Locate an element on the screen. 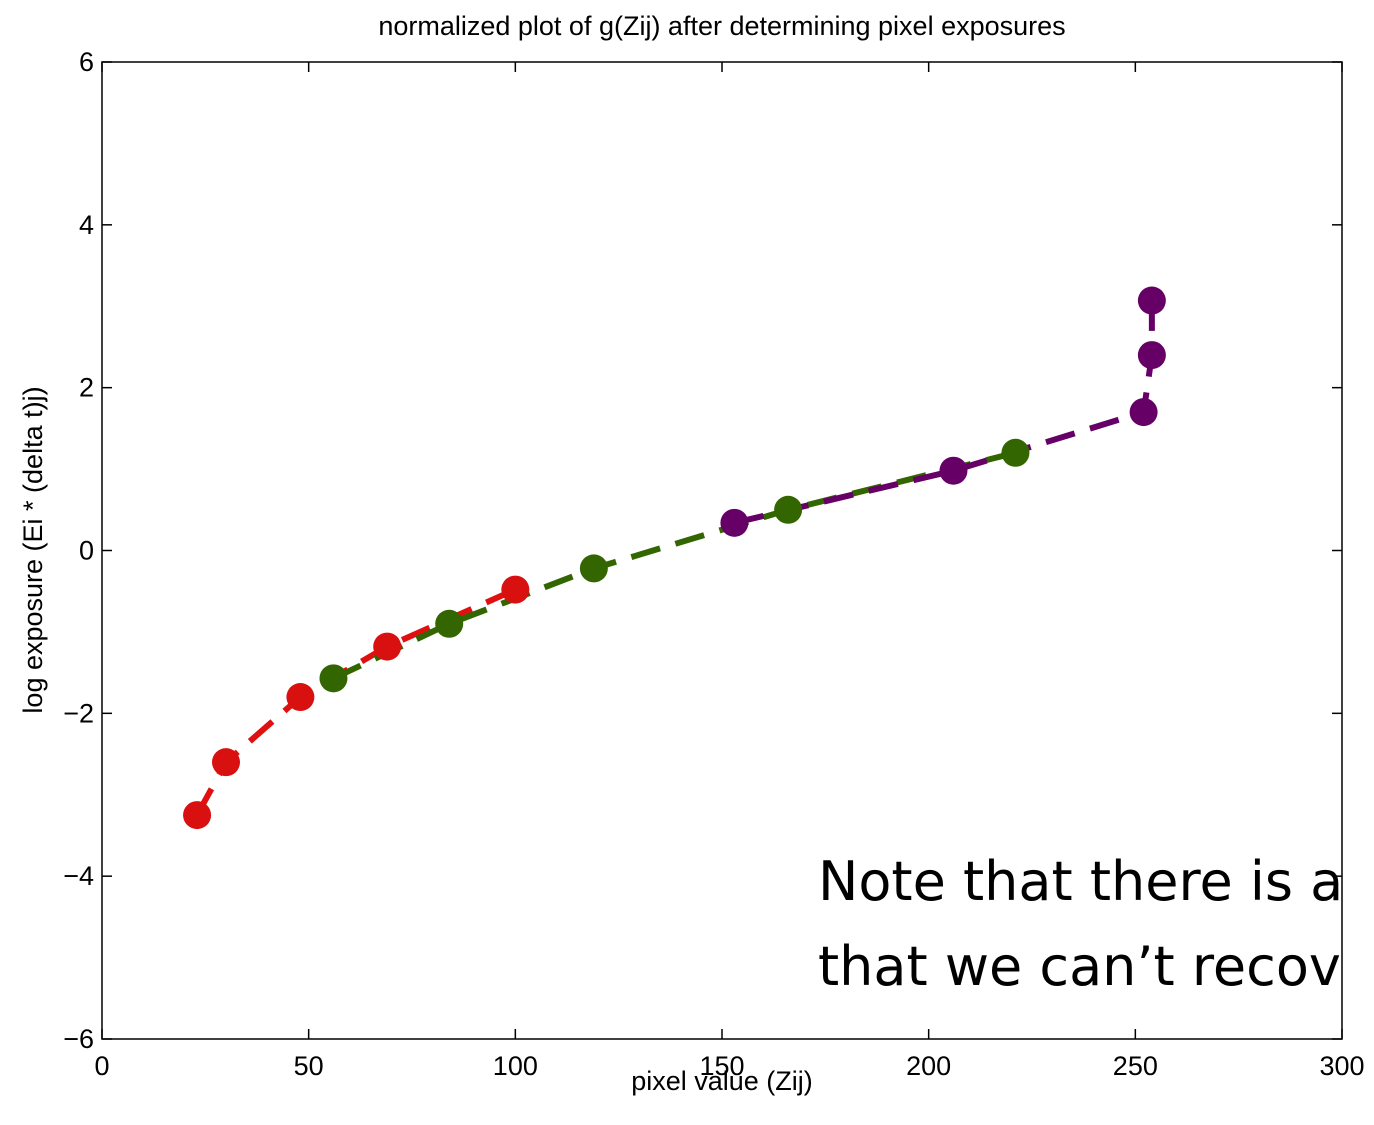  note-line-2: that we can’t recov is located at coordinates (1079, 966).